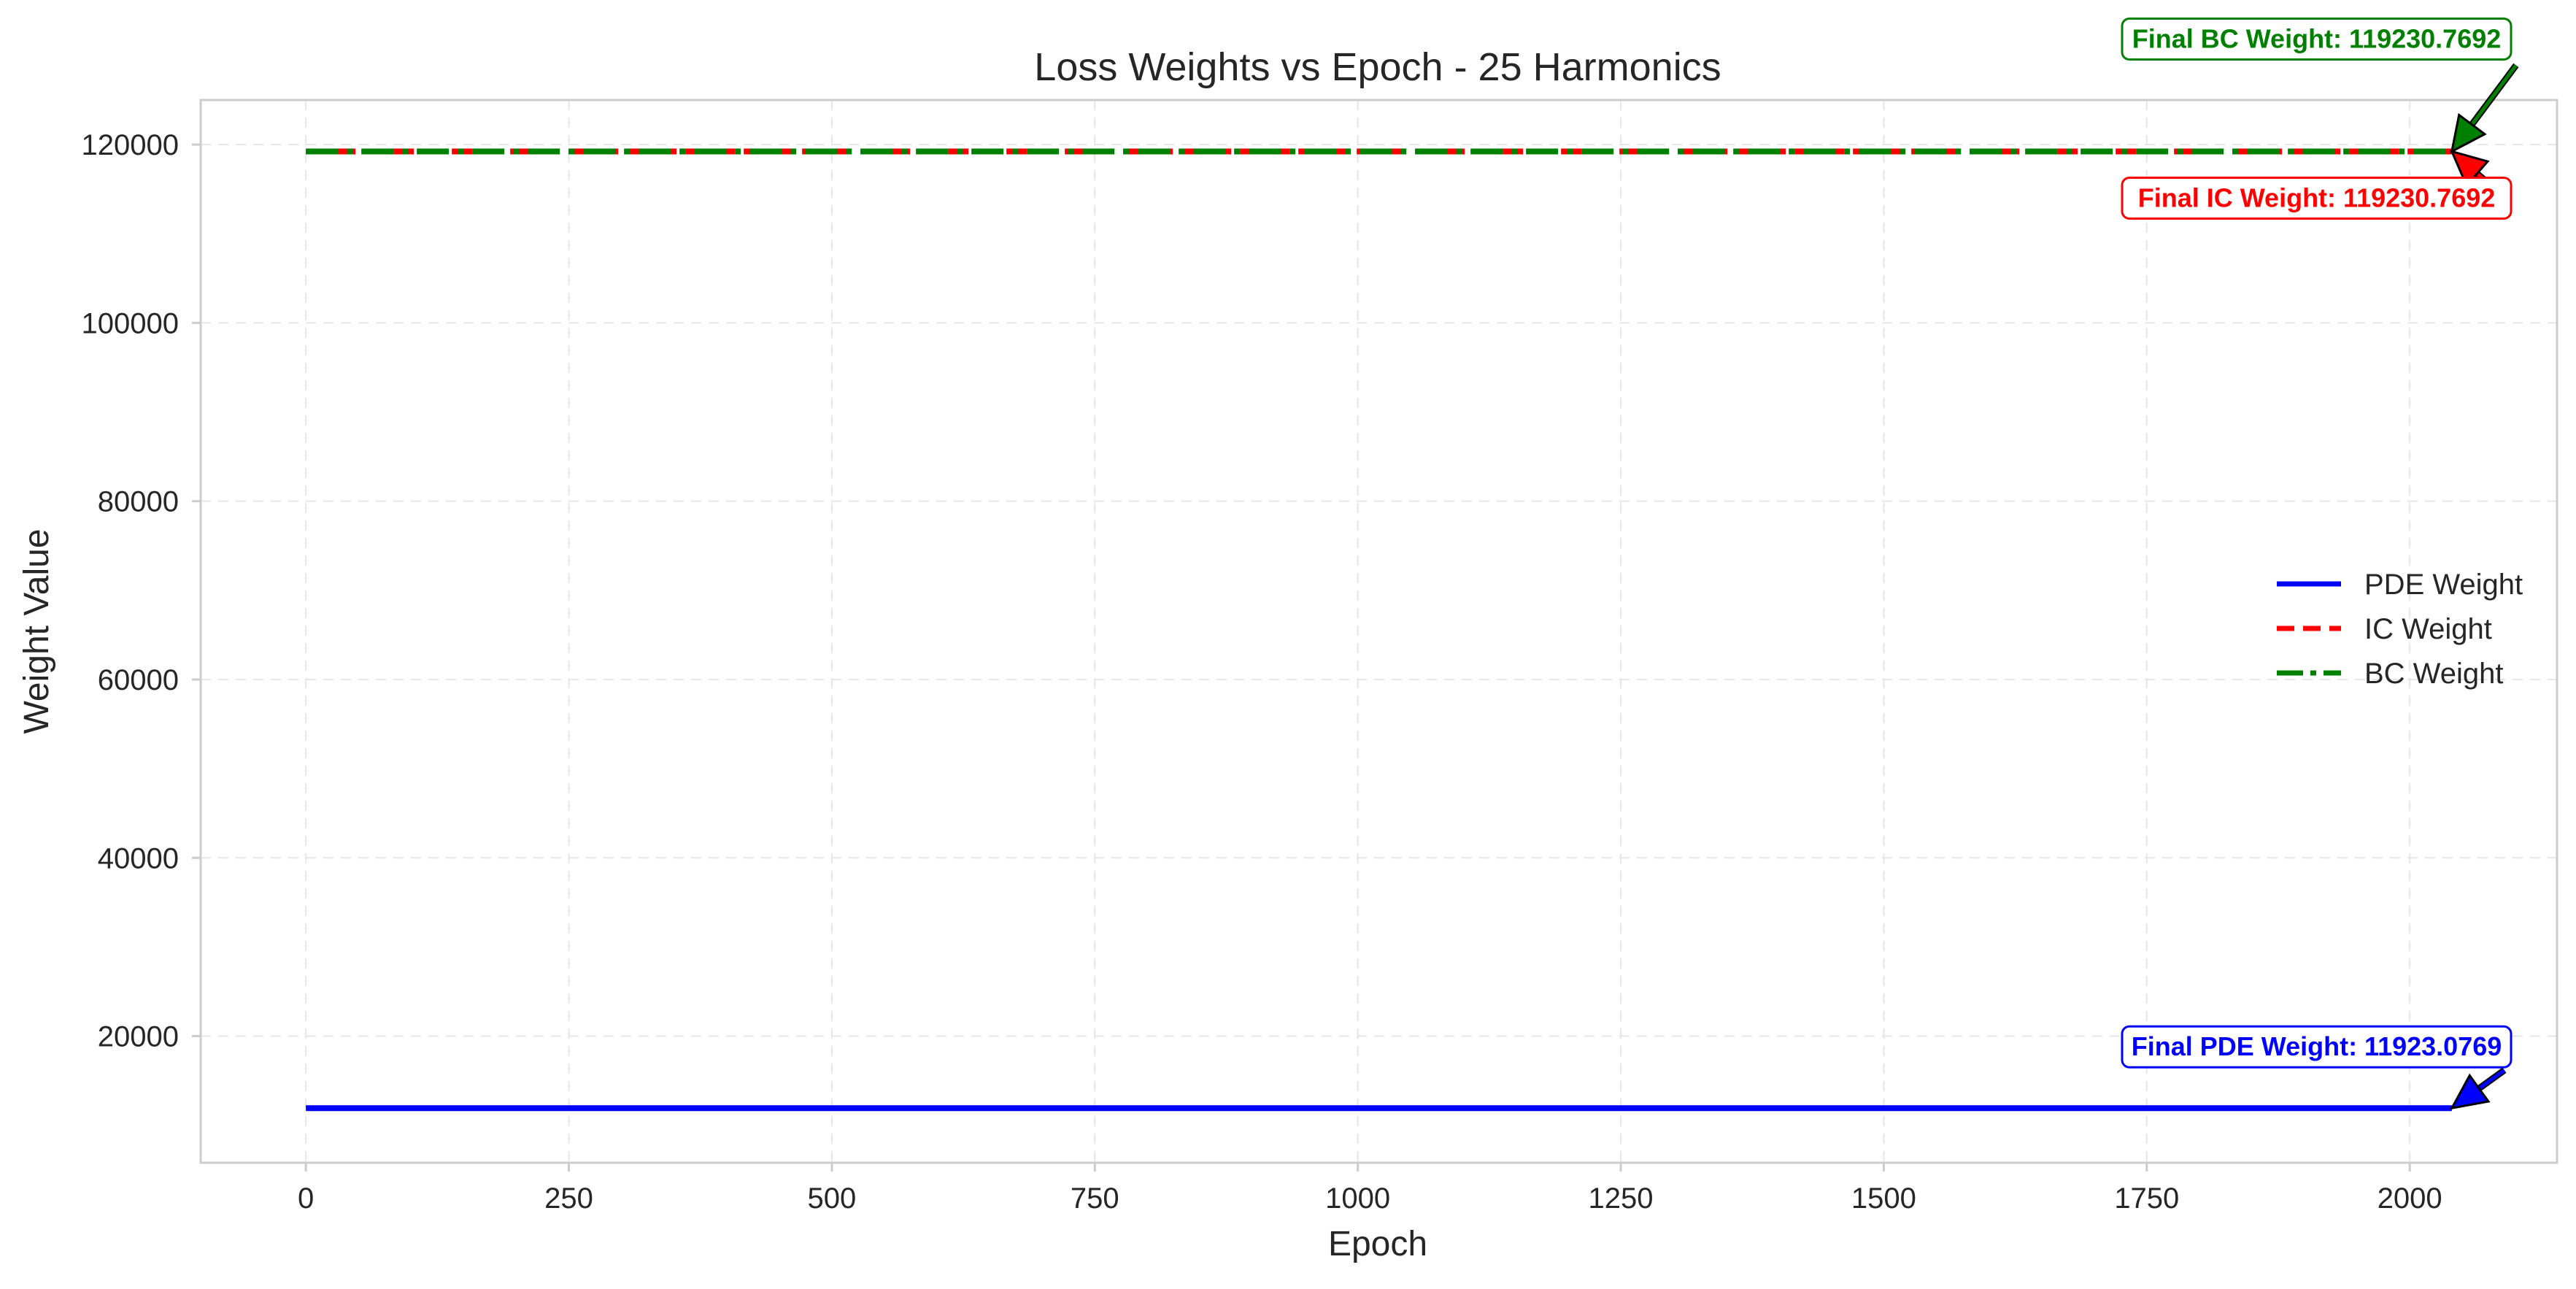  I want to click on x-tick-label: 1750, so click(2146, 1199).